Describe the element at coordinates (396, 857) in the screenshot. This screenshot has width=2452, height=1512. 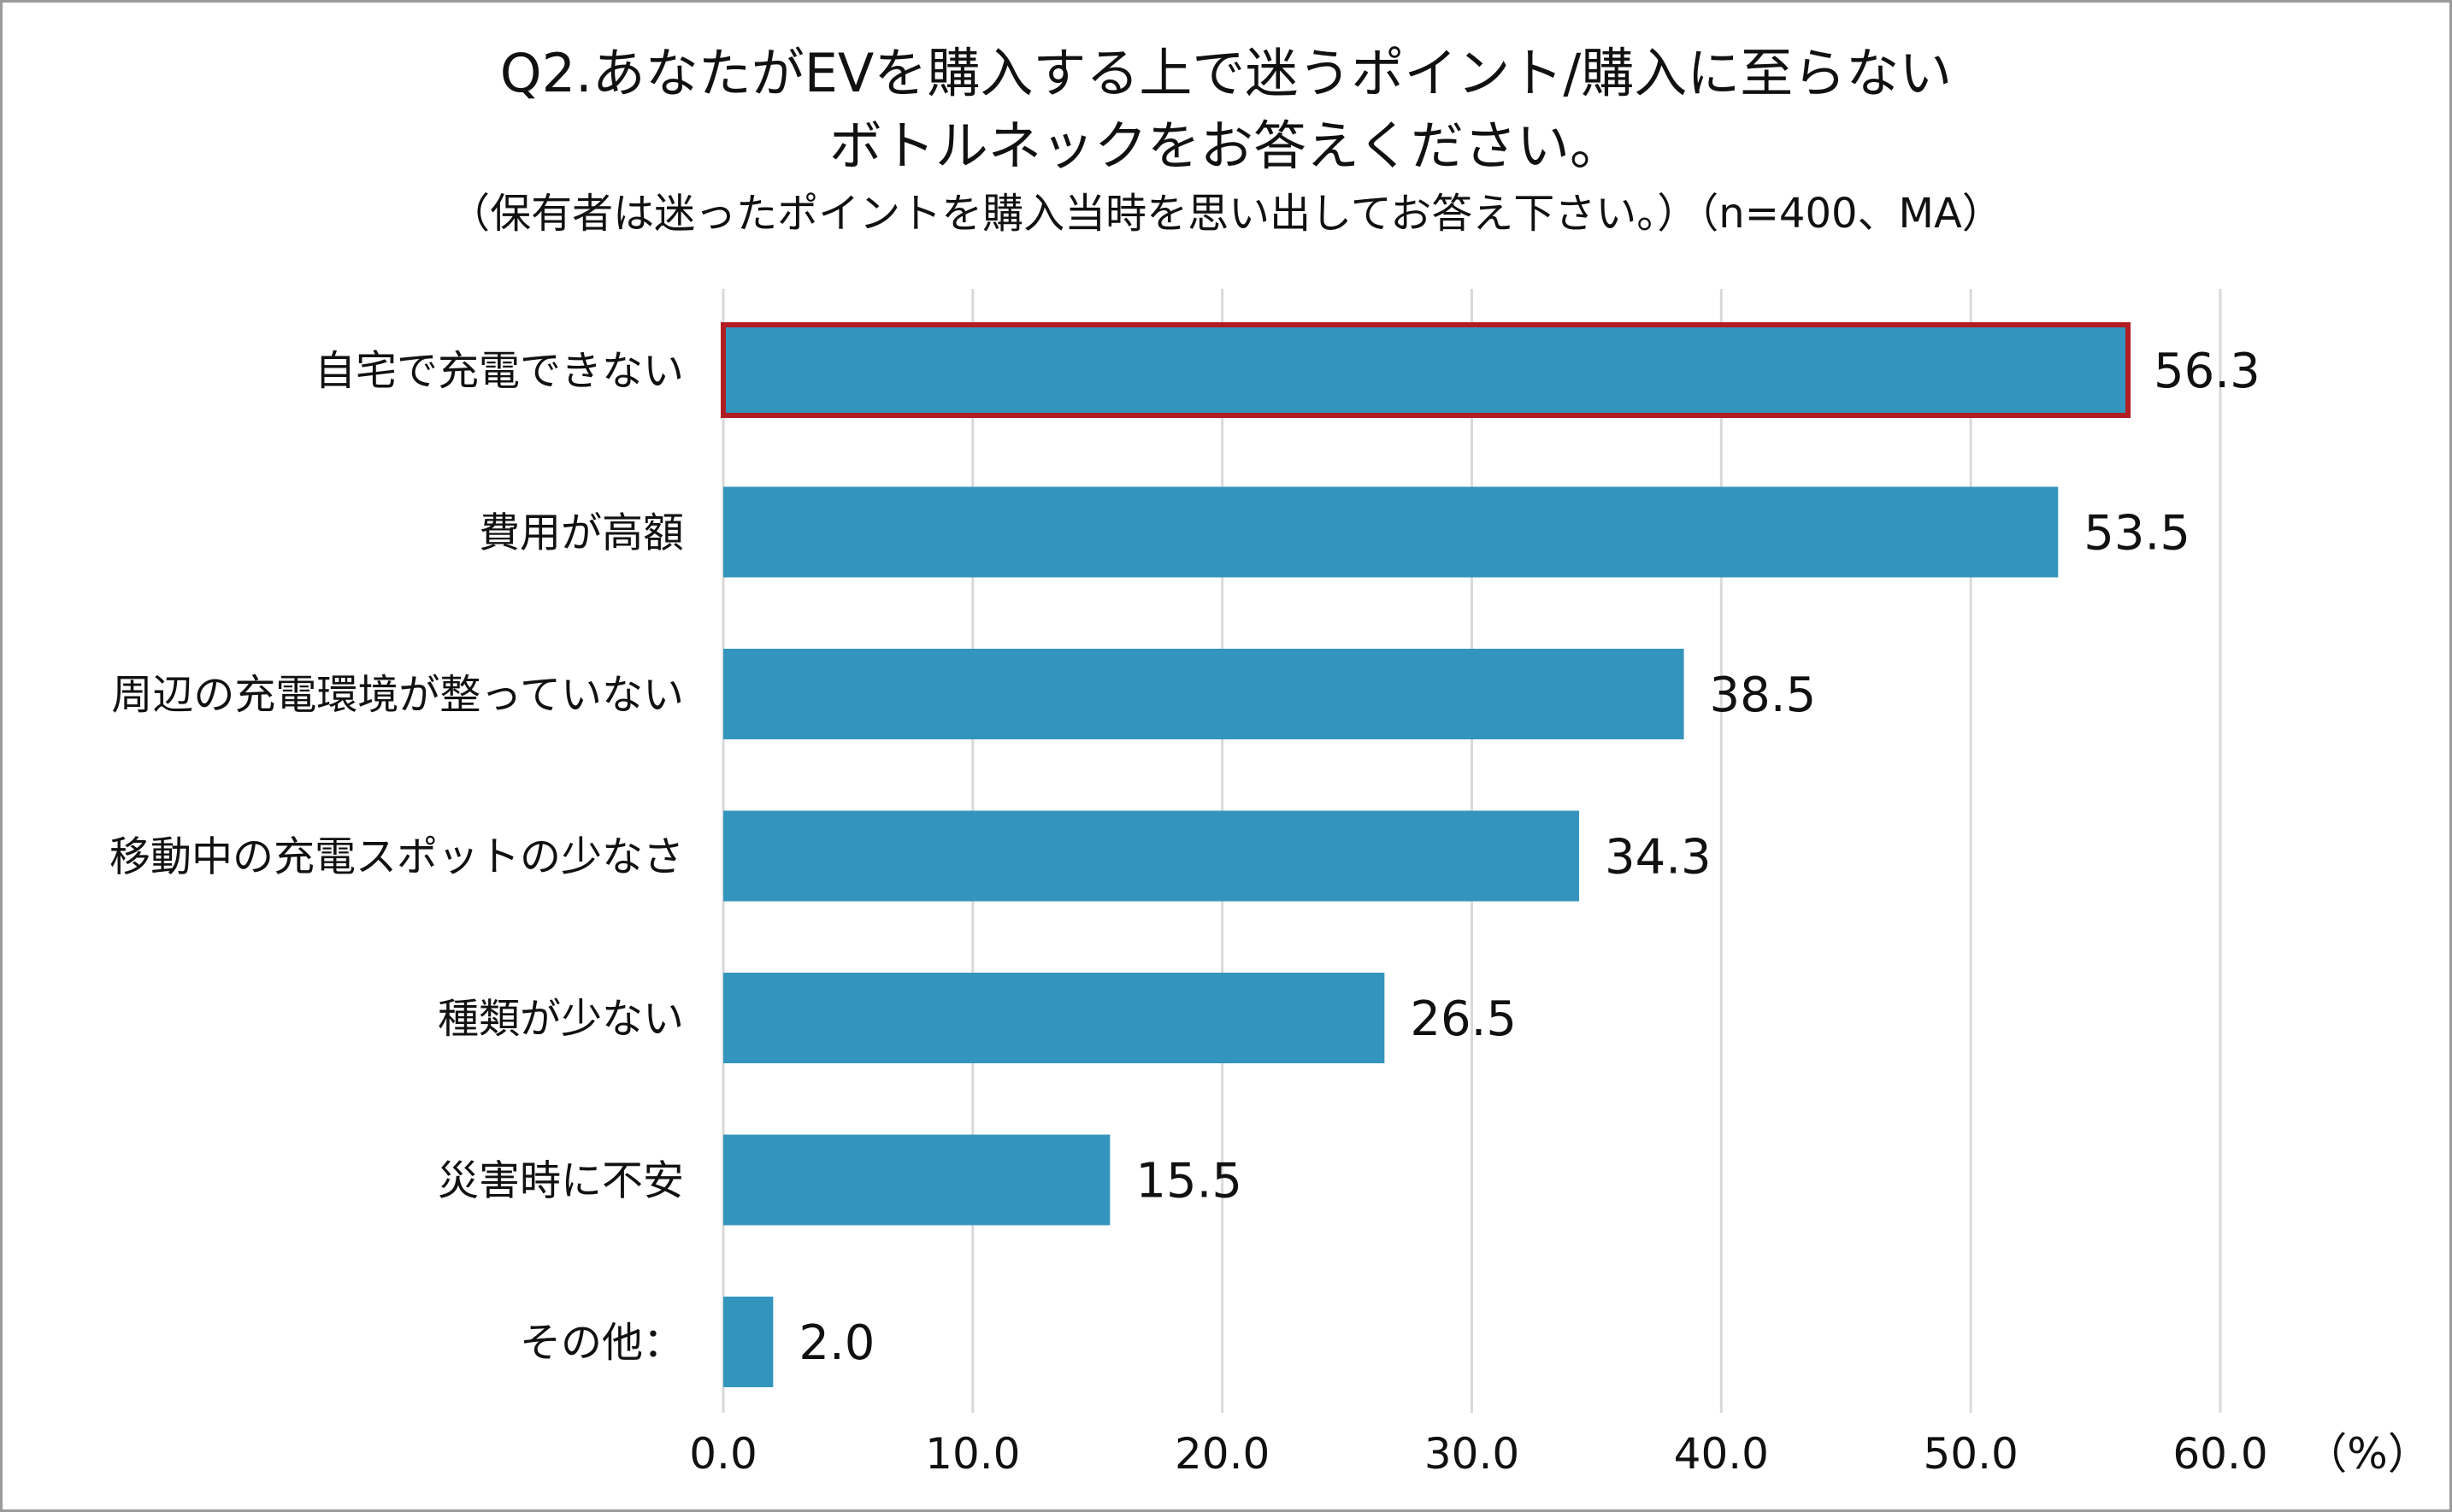
I see `category-label: 移動中の充電スポットの少なさ` at that location.